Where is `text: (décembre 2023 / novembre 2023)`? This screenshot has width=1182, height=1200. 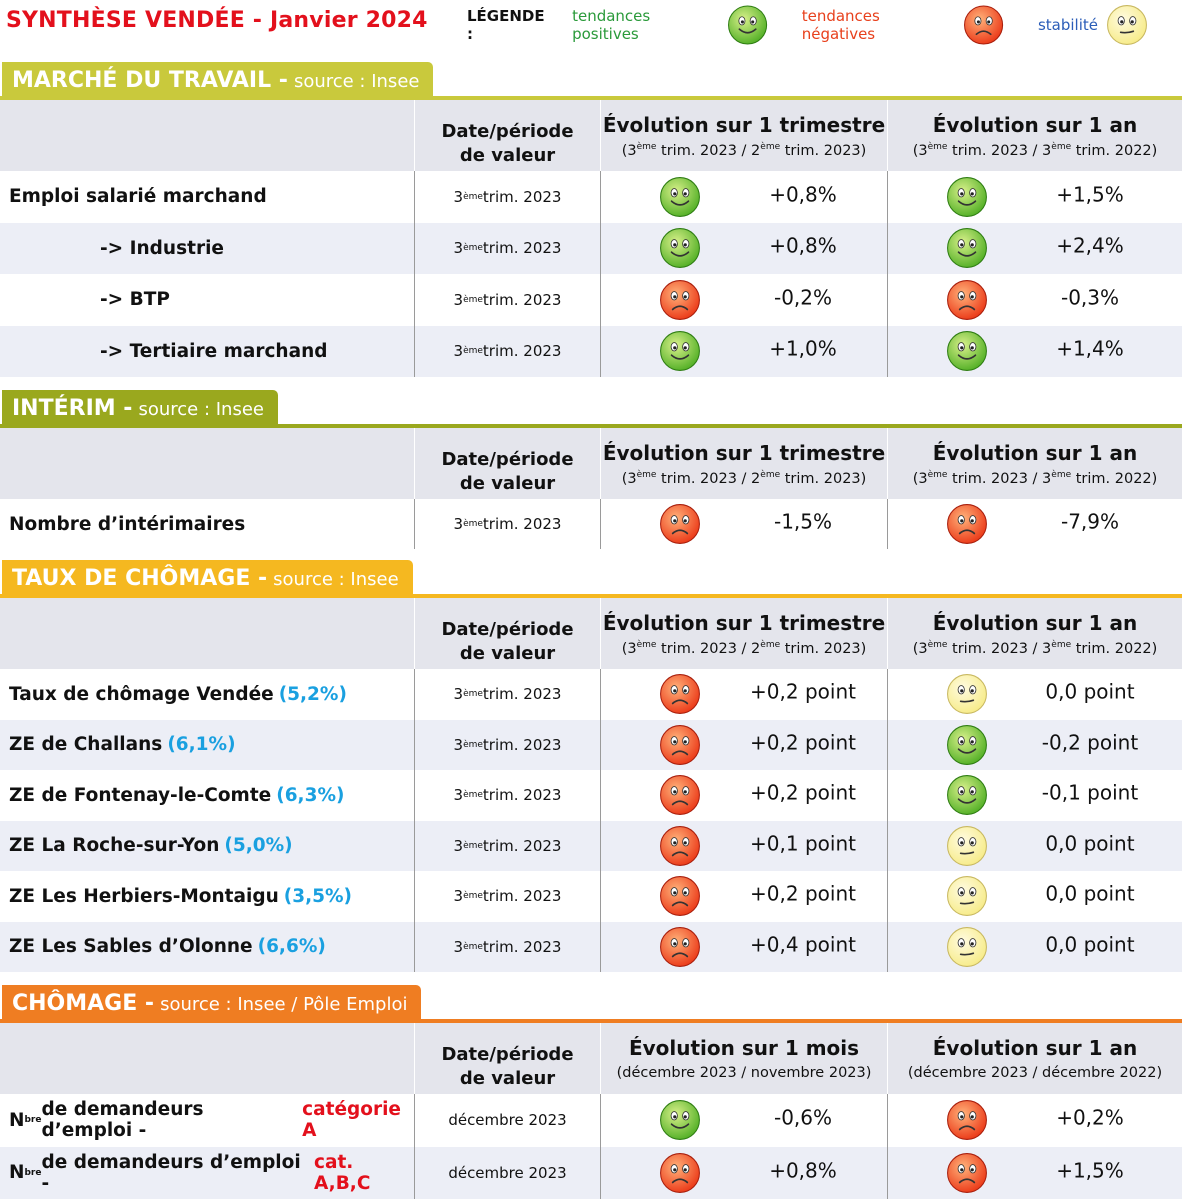 text: (décembre 2023 / novembre 2023) is located at coordinates (744, 1073).